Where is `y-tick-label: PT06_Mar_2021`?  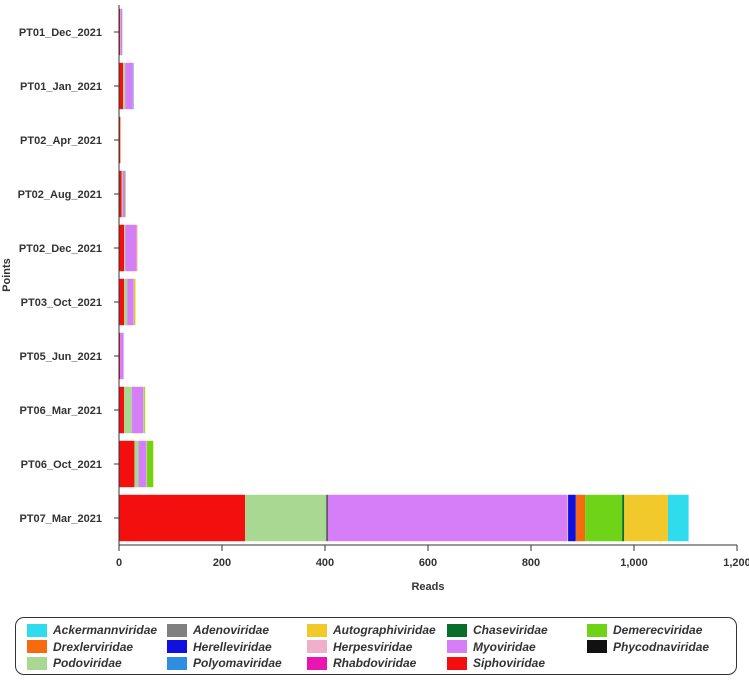
y-tick-label: PT06_Mar_2021 is located at coordinates (60, 411).